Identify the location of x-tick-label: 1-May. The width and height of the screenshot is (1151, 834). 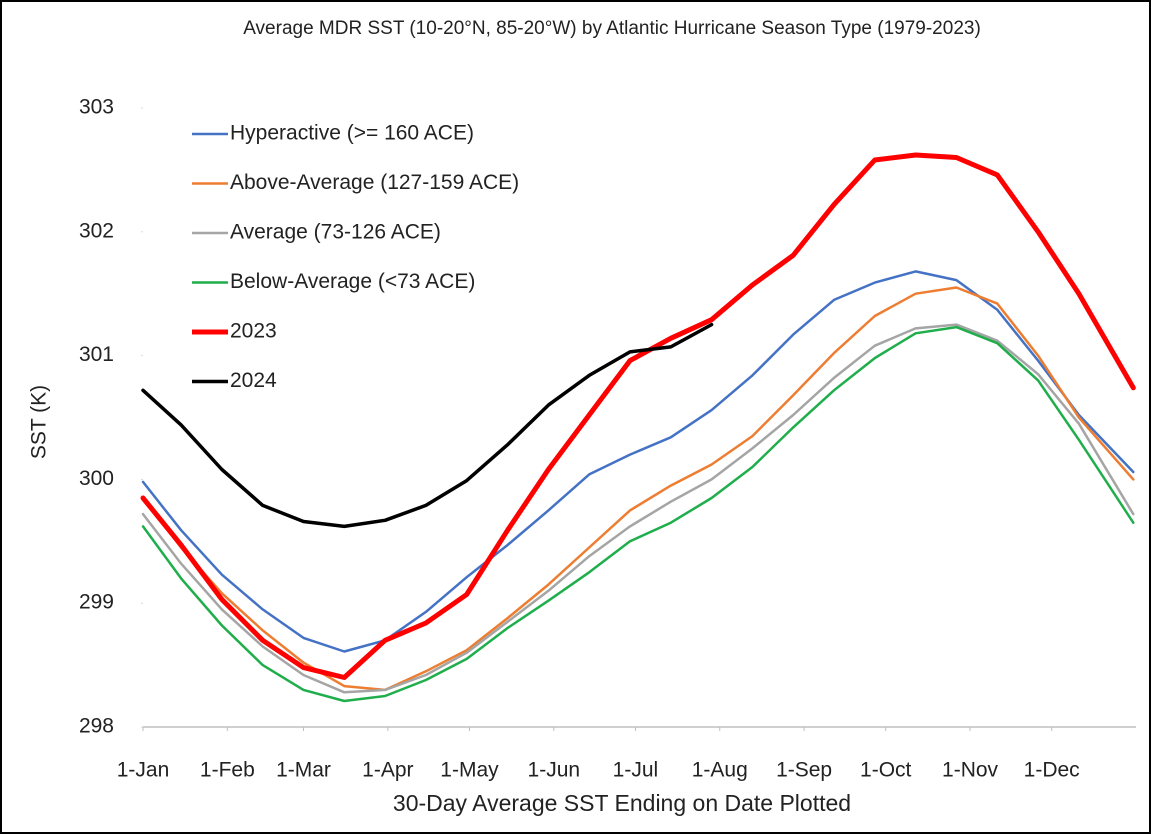
(469, 770).